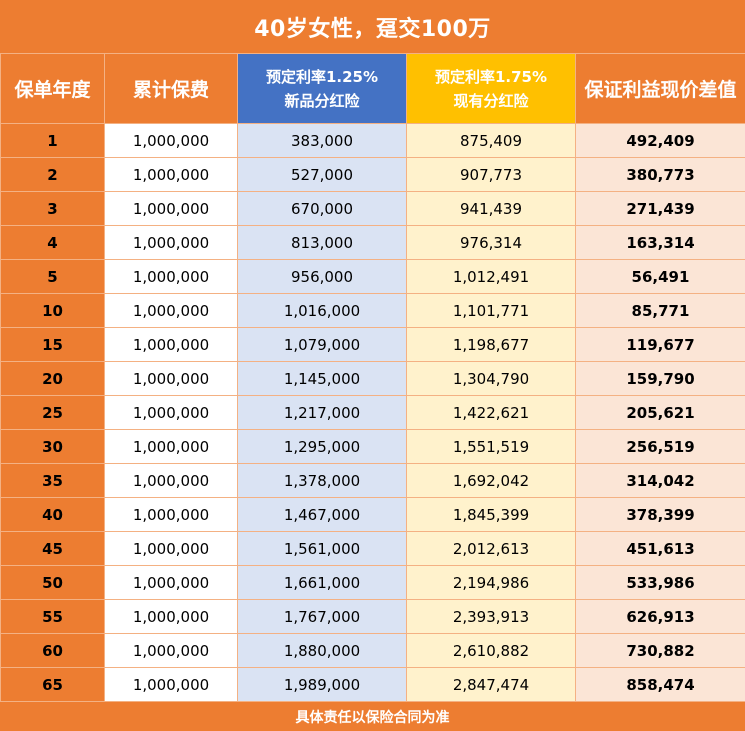 Image resolution: width=745 pixels, height=731 pixels. Describe the element at coordinates (660, 582) in the screenshot. I see `difference-value-cell: 533,986` at that location.